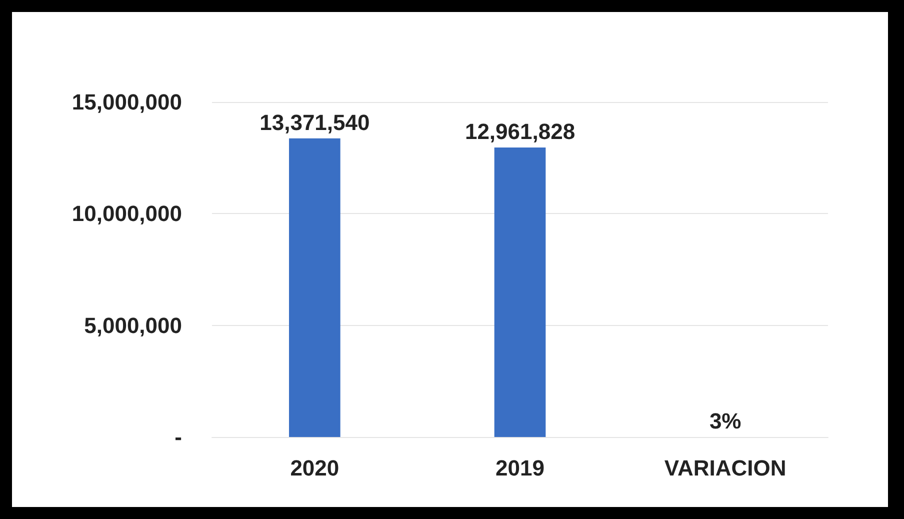  I want to click on data-label: 12,961,828, so click(520, 131).